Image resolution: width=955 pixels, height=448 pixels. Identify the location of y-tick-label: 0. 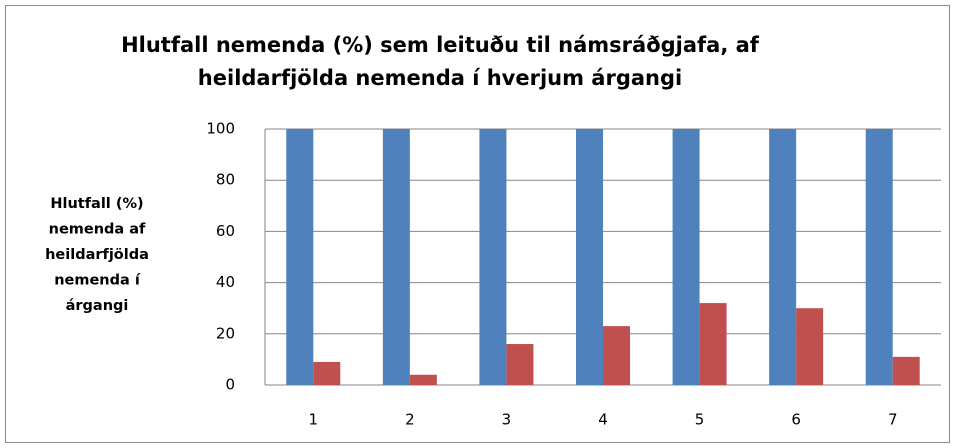
(230, 385).